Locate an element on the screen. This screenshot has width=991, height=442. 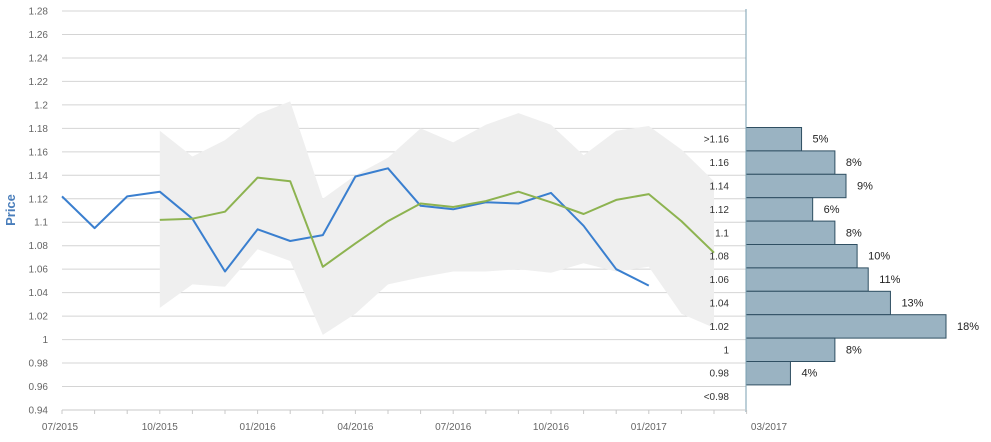
distribution-bin-label: <0.98 is located at coordinates (717, 397).